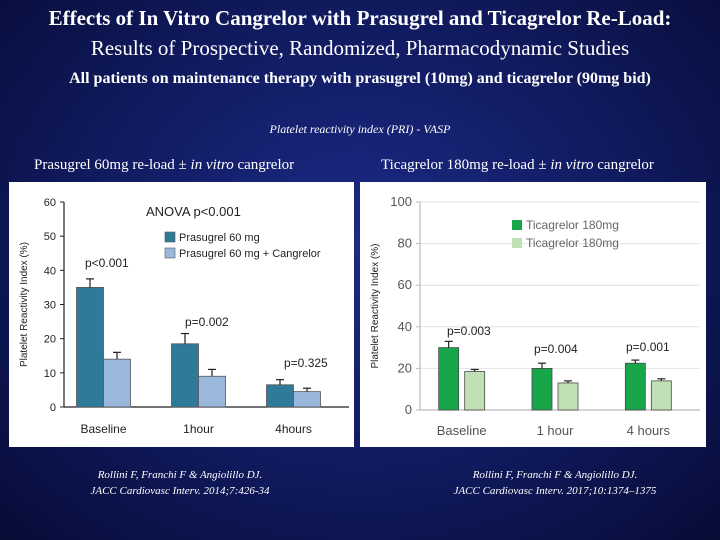 The width and height of the screenshot is (720, 540). Describe the element at coordinates (107, 263) in the screenshot. I see `annotation-p-baseline: p<0.001` at that location.